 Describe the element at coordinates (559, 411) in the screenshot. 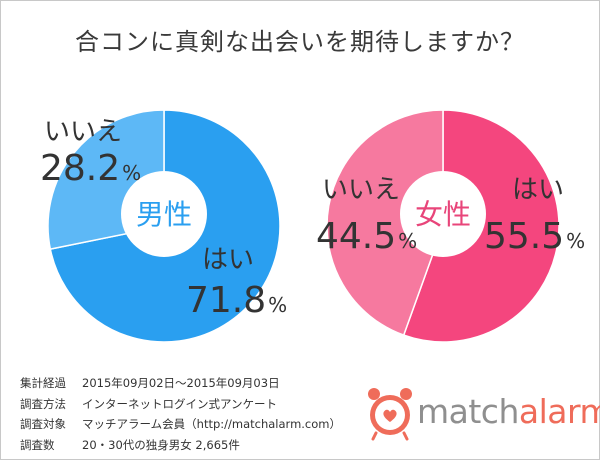

I see `logo-part: alarm` at that location.